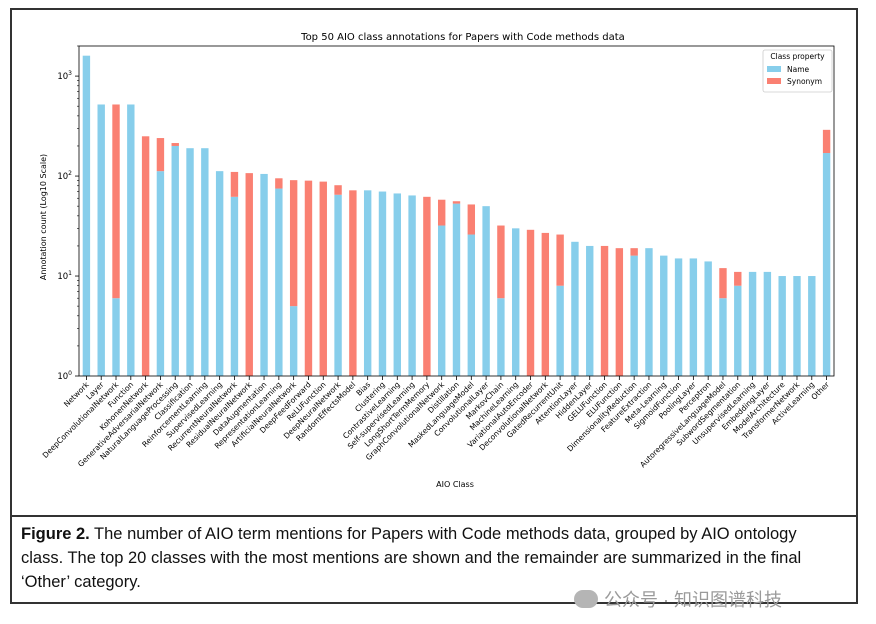 The height and width of the screenshot is (624, 876). Describe the element at coordinates (64, 176) in the screenshot. I see `y-tick-label-2: 10²` at that location.